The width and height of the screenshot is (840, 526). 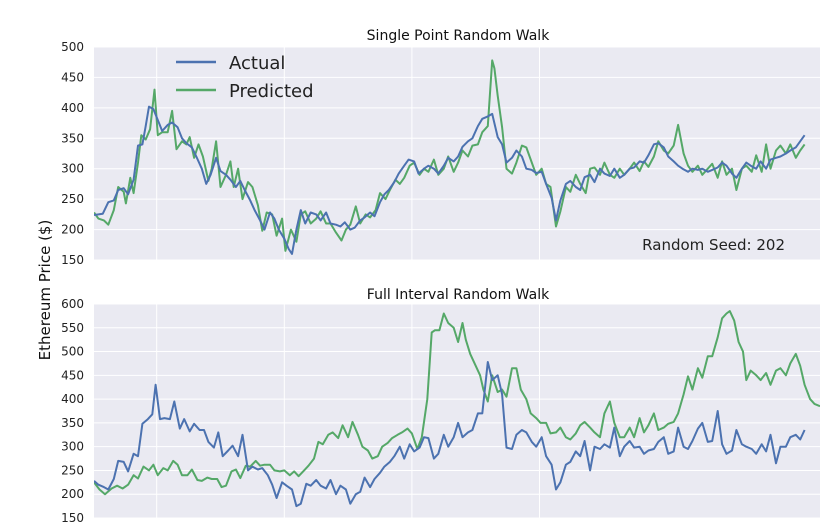 I want to click on random-seed-annotation: Random Seed: 202, so click(x=713, y=245).